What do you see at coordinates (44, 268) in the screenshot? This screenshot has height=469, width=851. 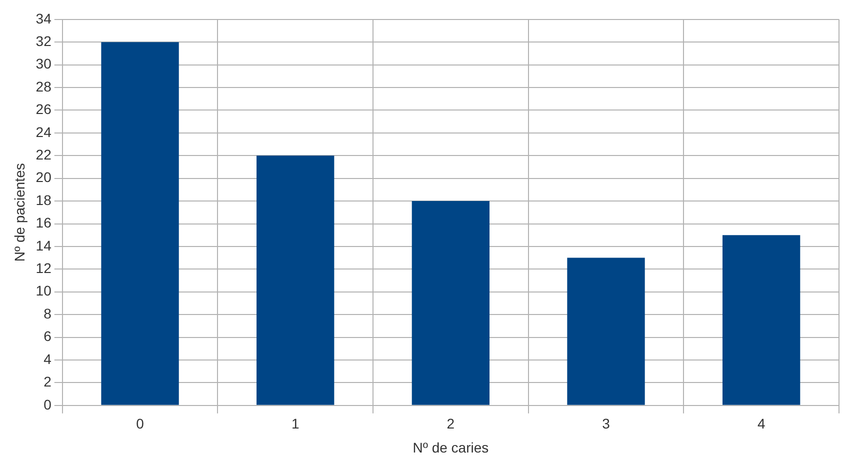 I see `y-tick-label: 12` at bounding box center [44, 268].